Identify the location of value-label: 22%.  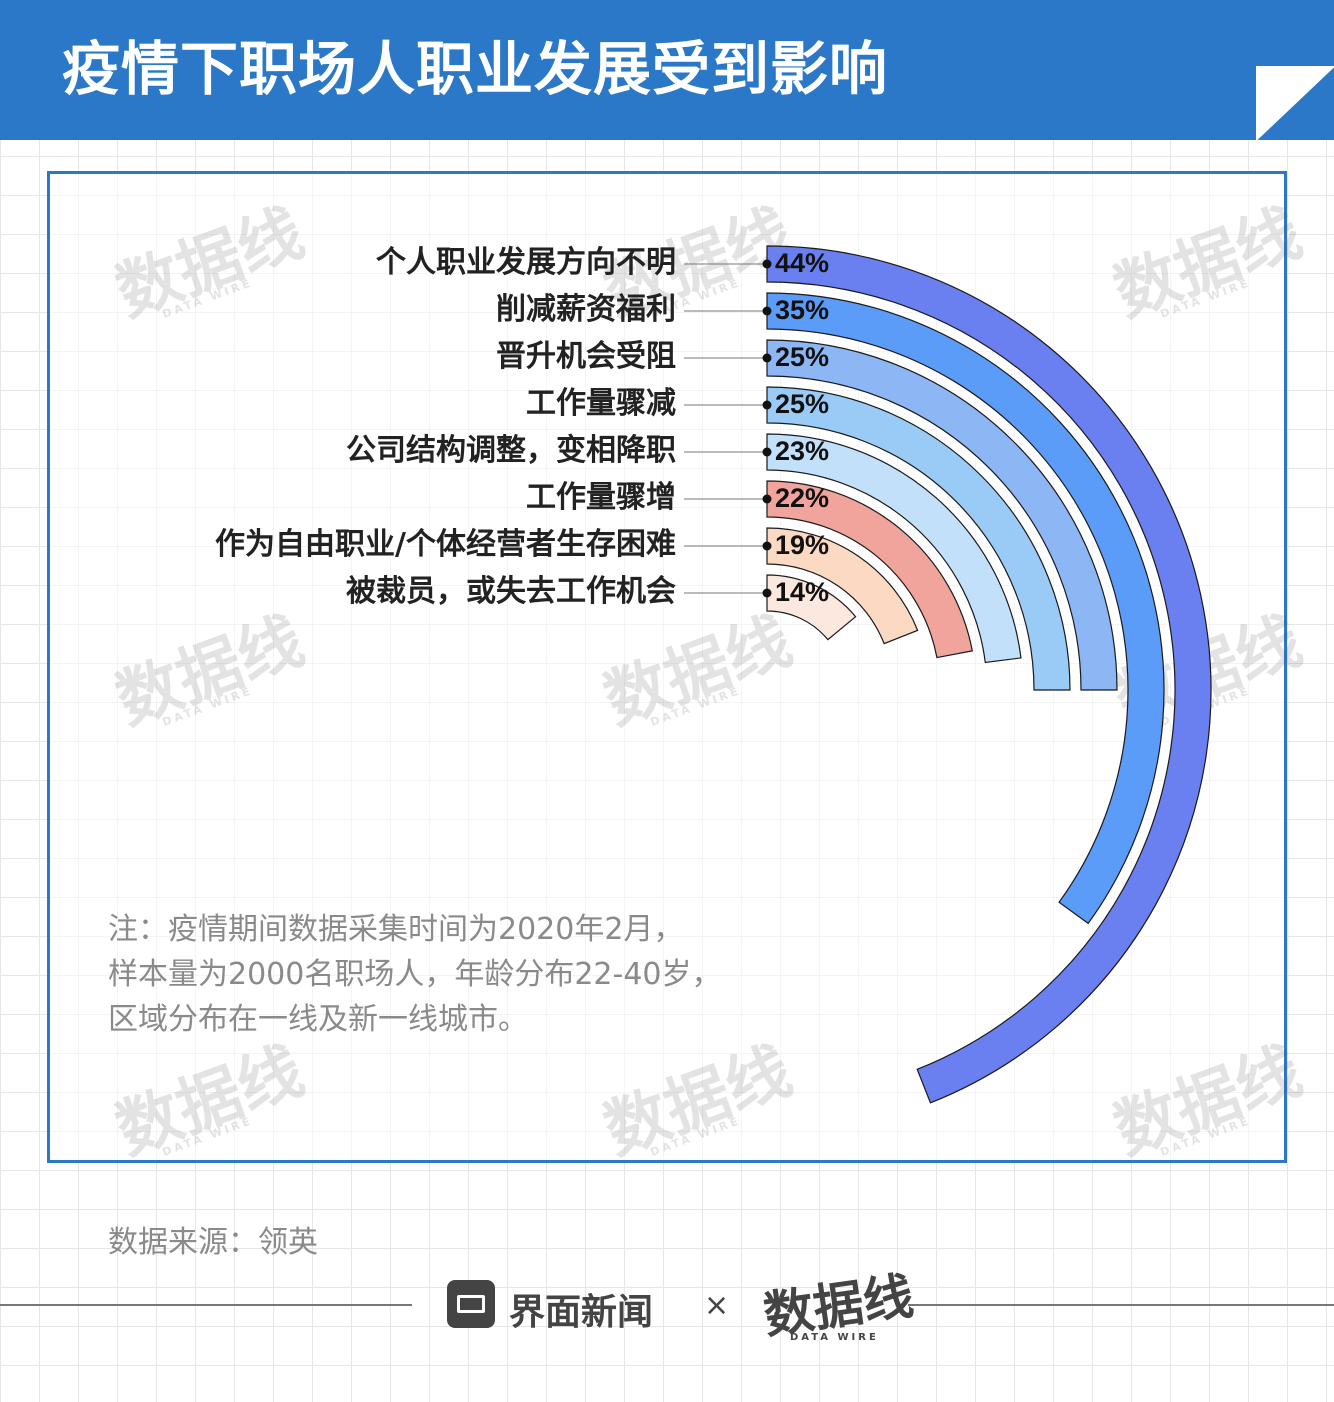
(802, 498).